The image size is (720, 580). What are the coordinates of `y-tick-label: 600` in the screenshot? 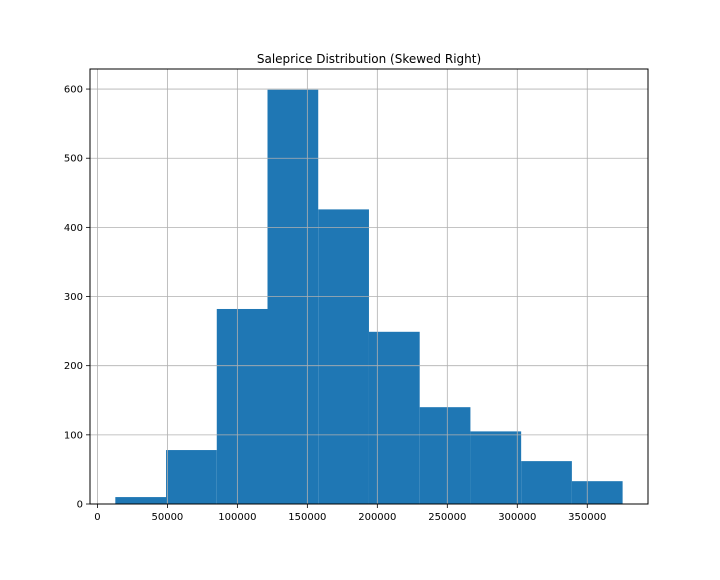 It's located at (73, 90).